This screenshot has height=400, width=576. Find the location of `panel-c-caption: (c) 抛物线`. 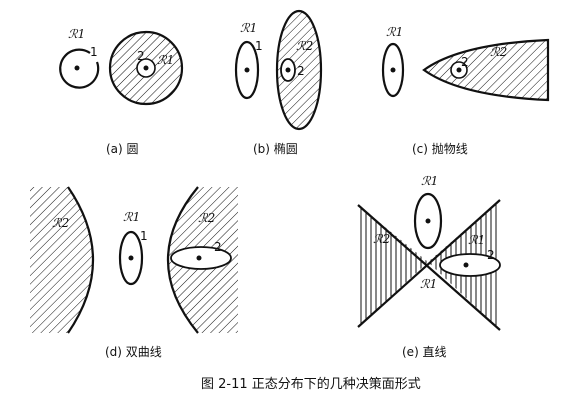

panel-c-caption: (c) 抛物线 is located at coordinates (440, 148).